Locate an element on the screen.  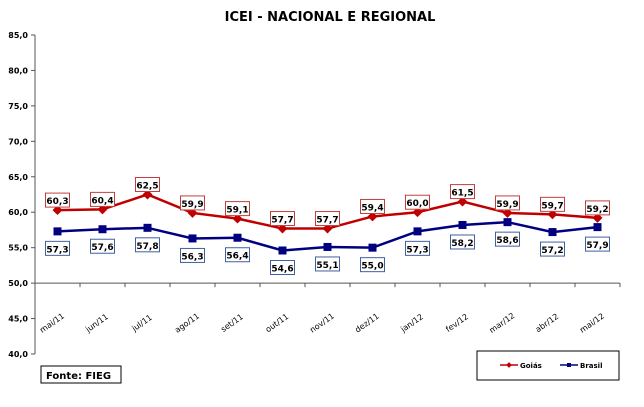
data-label: 55,0 is located at coordinates (372, 265).